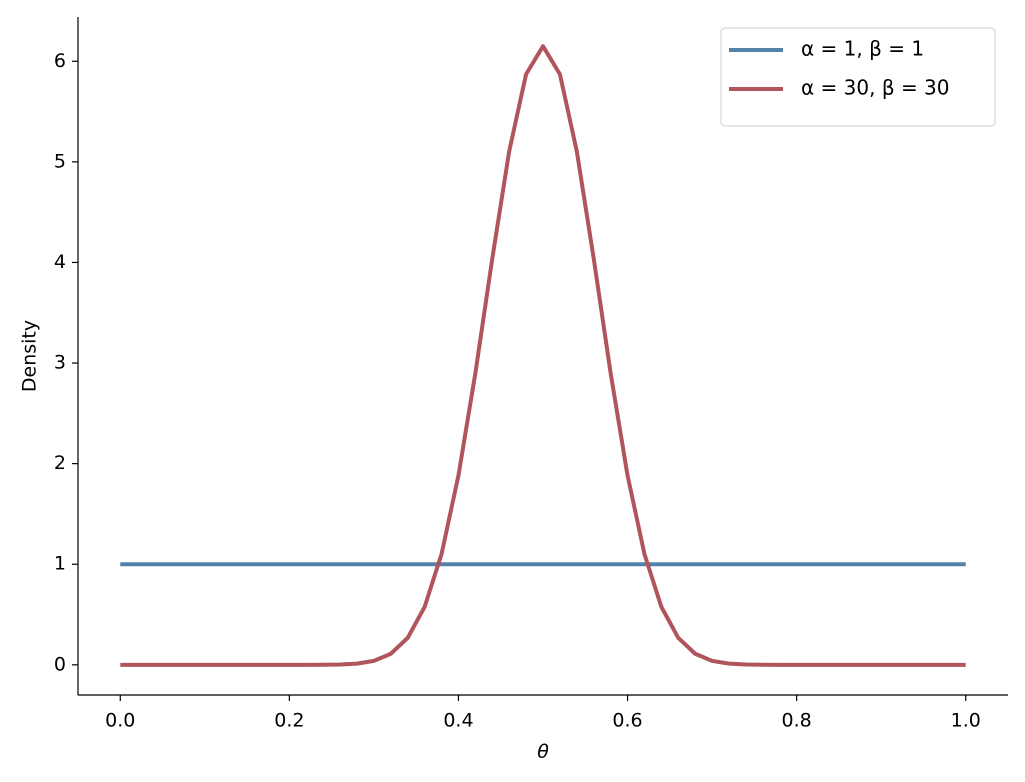 Image resolution: width=1025 pixels, height=782 pixels. What do you see at coordinates (60, 161) in the screenshot?
I see `y-tick-label: 5` at bounding box center [60, 161].